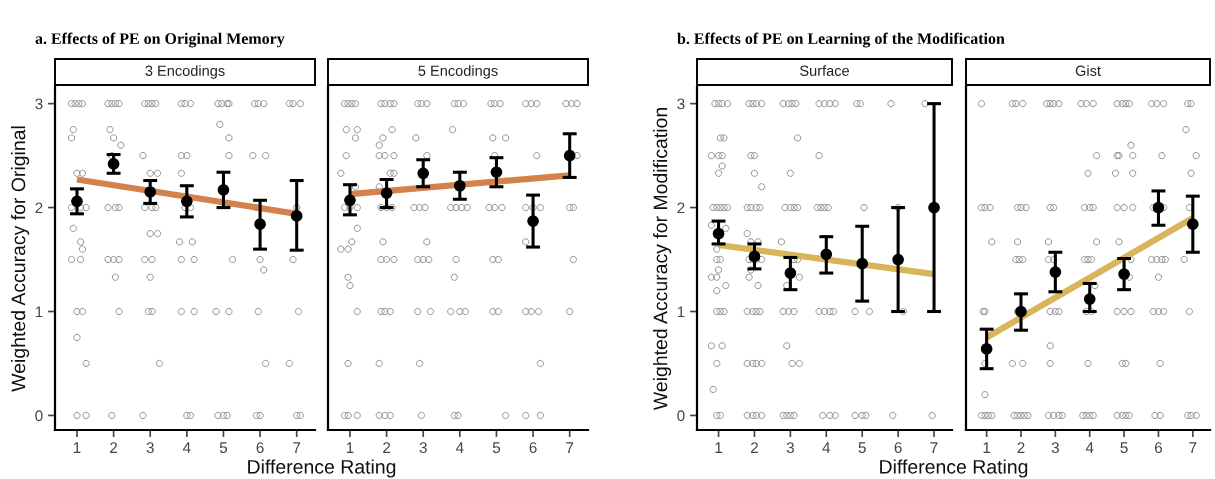 The image size is (1215, 479). Describe the element at coordinates (662, 259) in the screenshot. I see `y-axis-title: Weighted Accuracy for Modification` at that location.